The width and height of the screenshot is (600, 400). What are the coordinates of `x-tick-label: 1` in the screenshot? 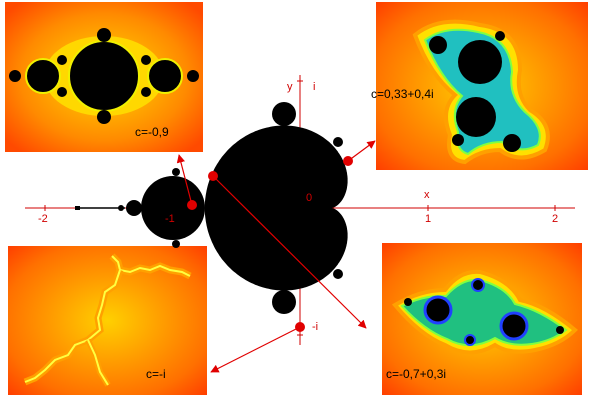 It's located at (428, 219).